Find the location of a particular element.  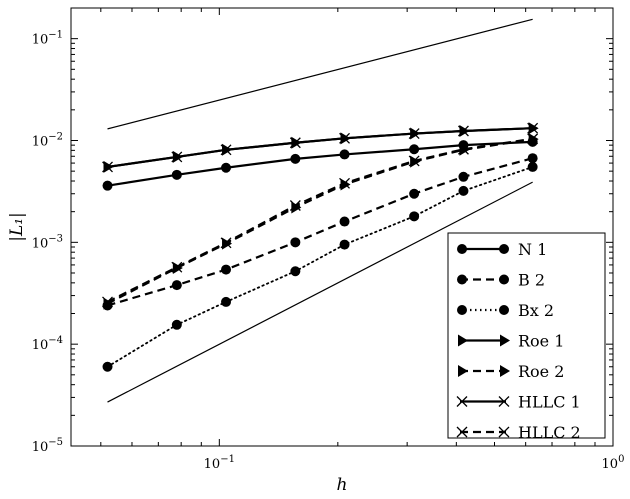

y-tick-label: 10⁻⁵ is located at coordinates (47, 446).